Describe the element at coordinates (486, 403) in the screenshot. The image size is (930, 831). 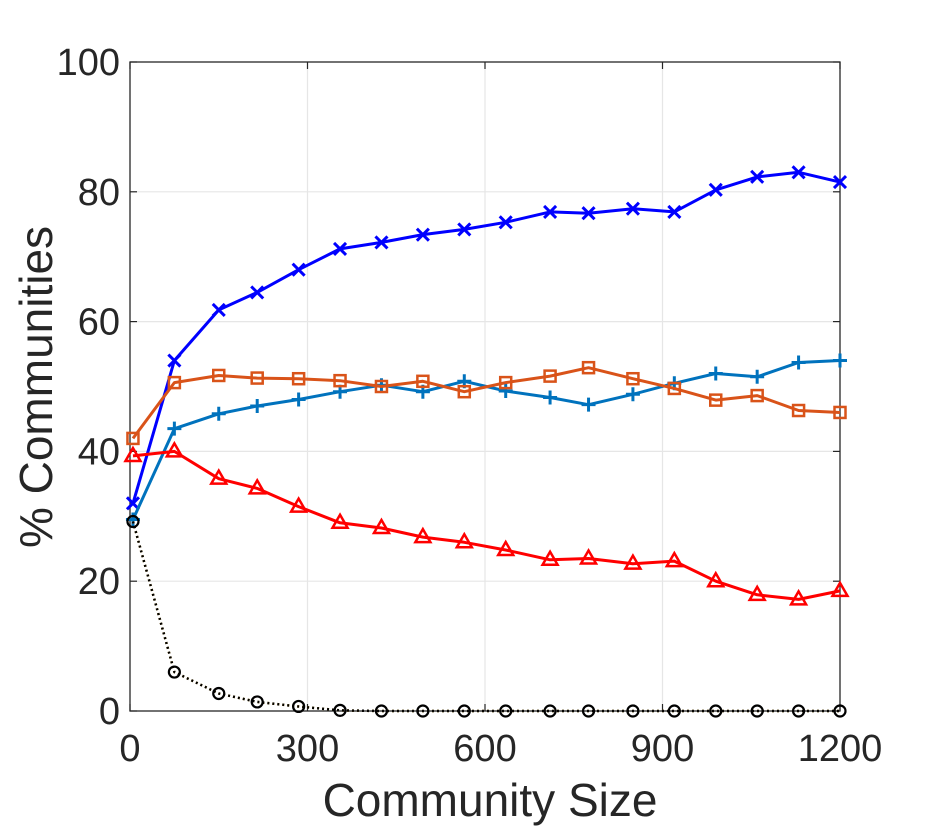
I see `series-orange-square` at that location.